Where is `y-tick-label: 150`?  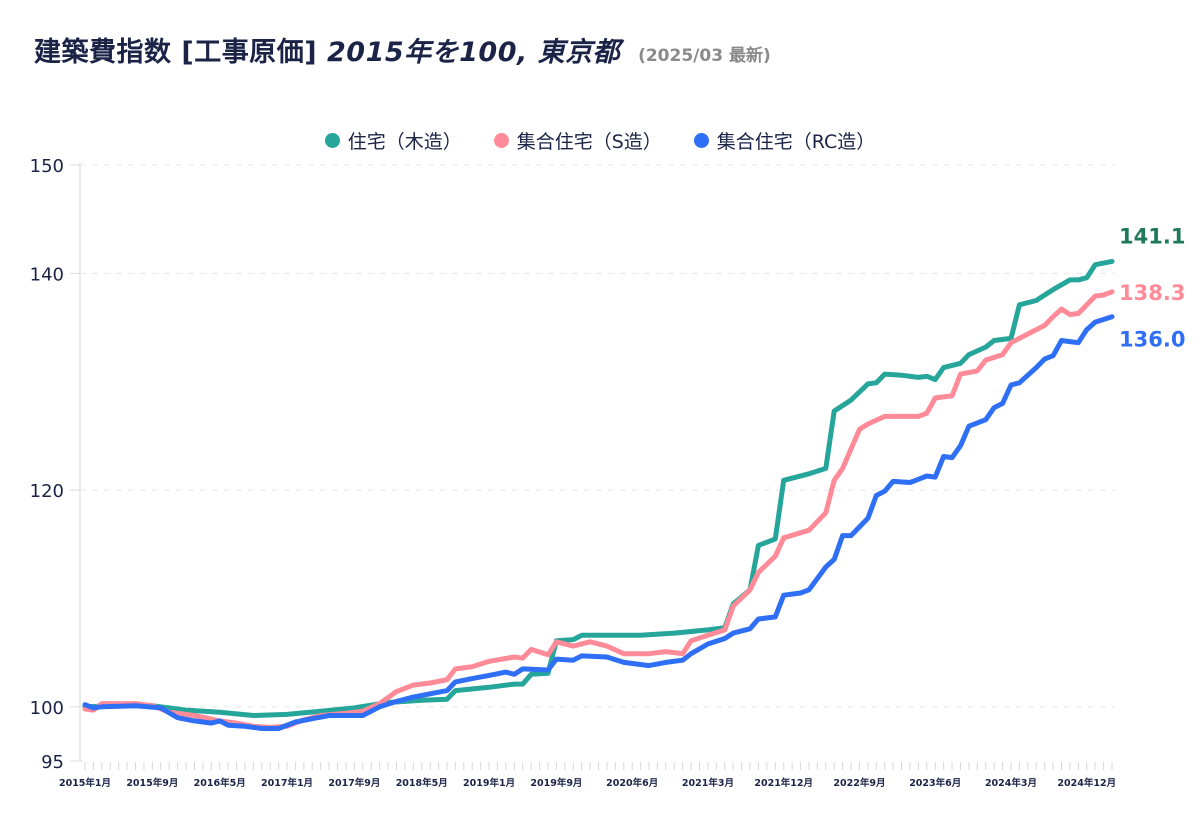
y-tick-label: 150 is located at coordinates (47, 166).